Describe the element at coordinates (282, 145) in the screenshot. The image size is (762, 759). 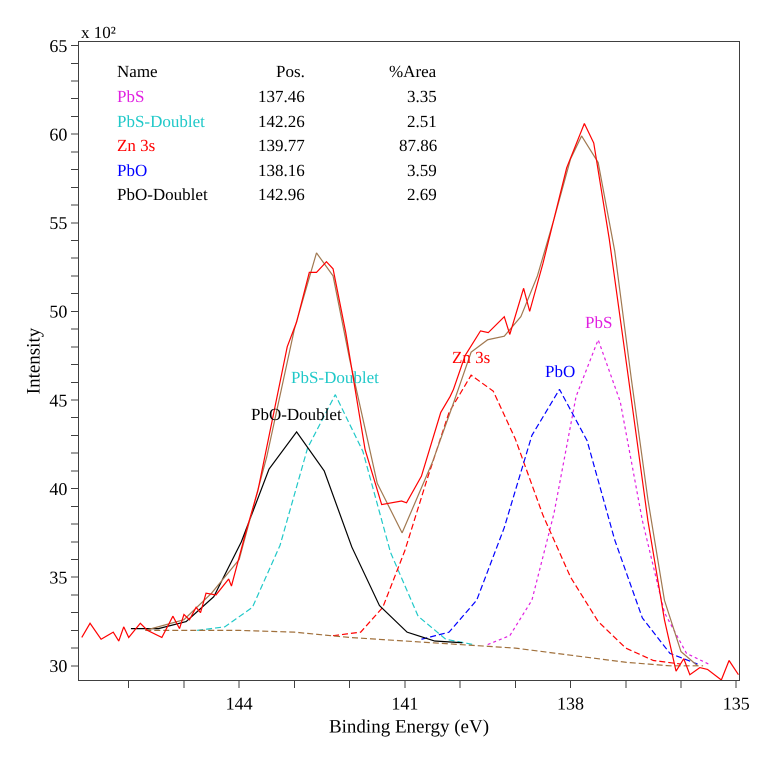
I see `annotation: 139.77` at that location.